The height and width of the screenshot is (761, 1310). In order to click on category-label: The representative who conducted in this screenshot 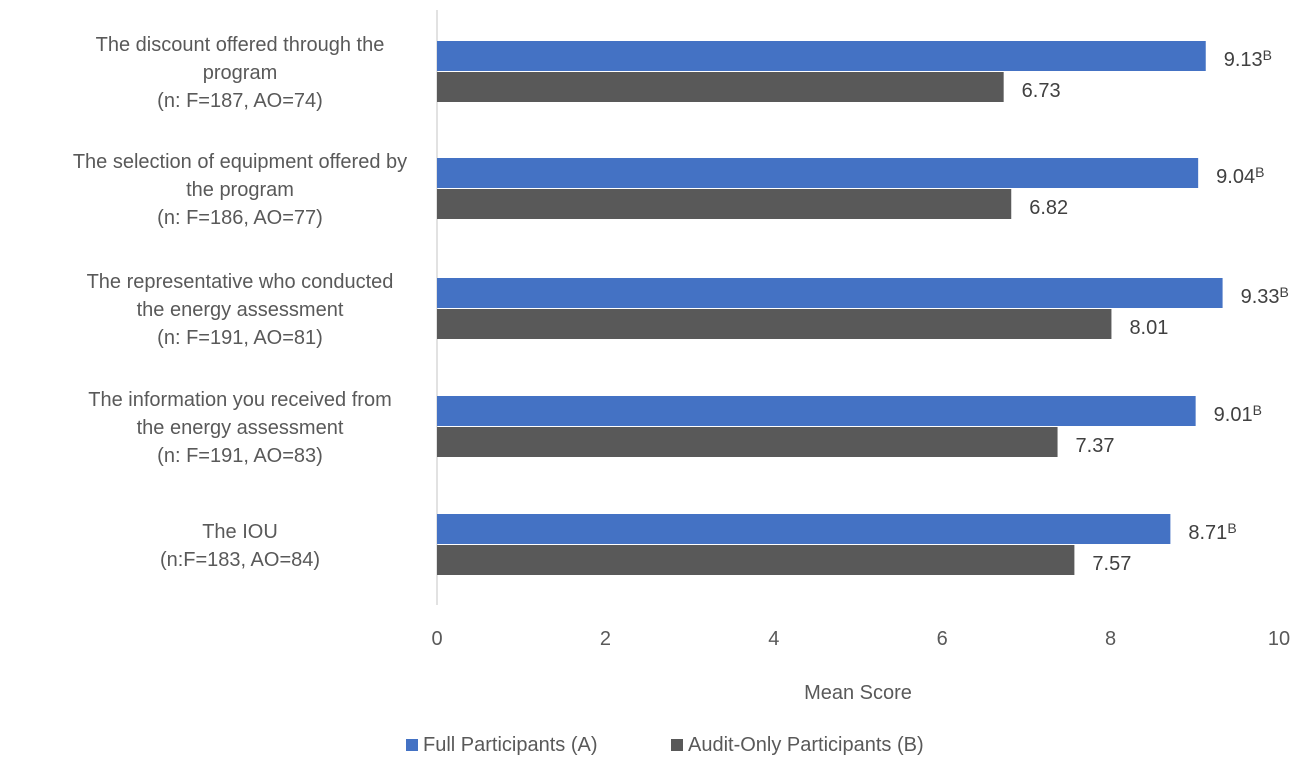, I will do `click(240, 282)`.